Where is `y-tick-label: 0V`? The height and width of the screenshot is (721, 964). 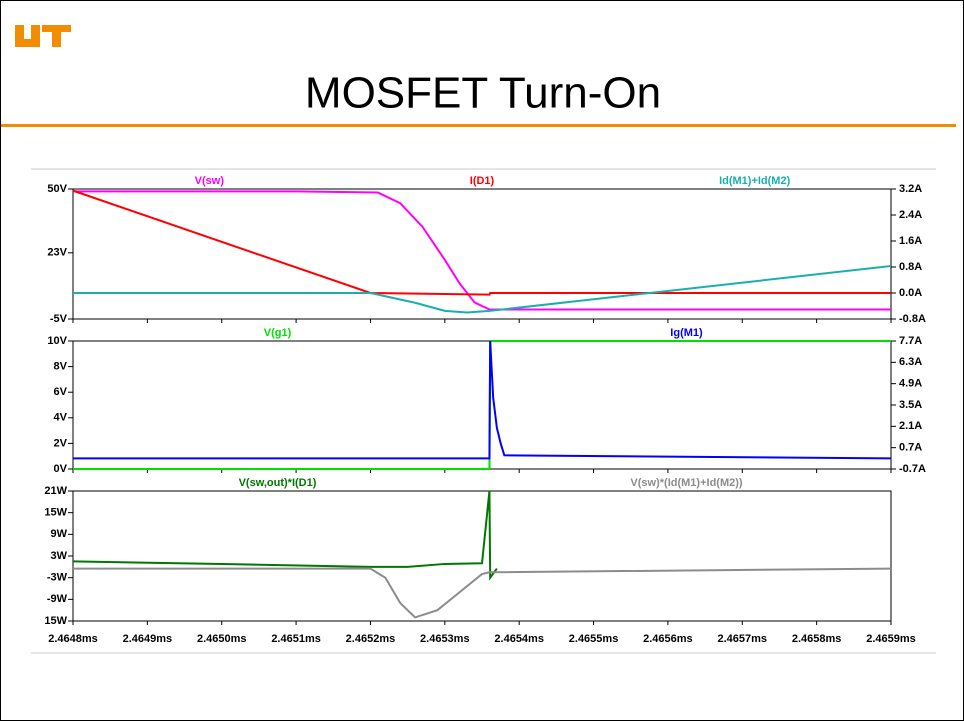 y-tick-label: 0V is located at coordinates (61, 469).